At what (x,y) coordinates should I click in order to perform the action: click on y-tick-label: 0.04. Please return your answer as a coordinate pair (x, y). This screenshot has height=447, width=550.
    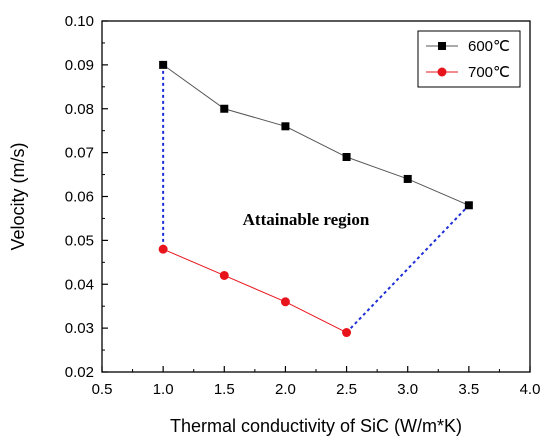
    Looking at the image, I should click on (79, 284).